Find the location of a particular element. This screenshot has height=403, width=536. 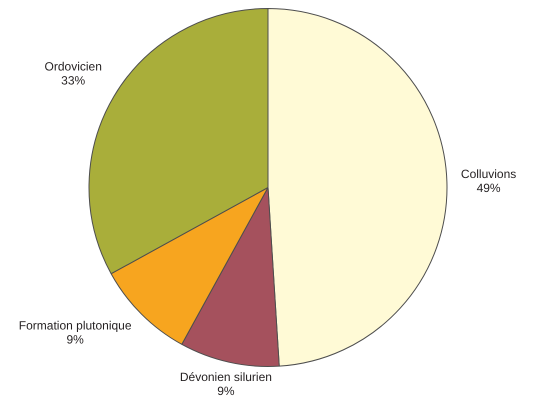

slice-label: Formation plutonique is located at coordinates (75, 325).